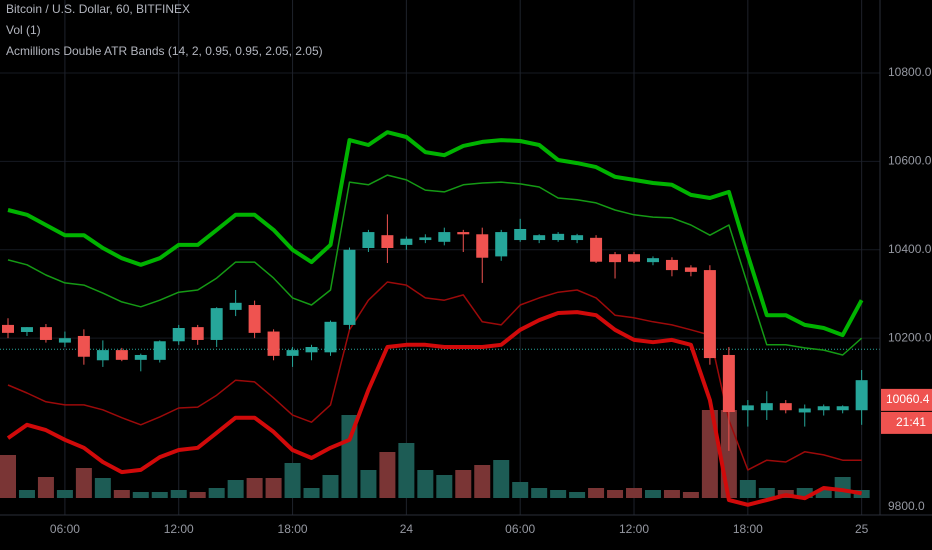 This screenshot has height=550, width=932. I want to click on last-price-box, so click(906, 399).